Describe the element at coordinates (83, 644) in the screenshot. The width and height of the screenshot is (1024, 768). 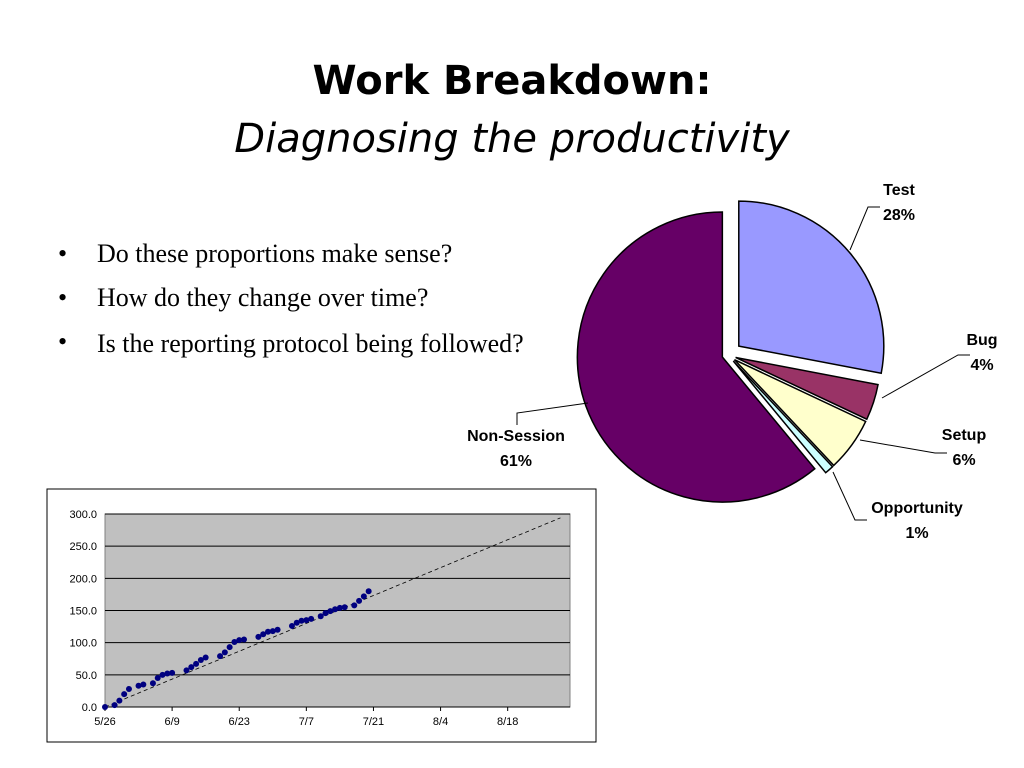
I see `y-tick-label: 100.0` at that location.